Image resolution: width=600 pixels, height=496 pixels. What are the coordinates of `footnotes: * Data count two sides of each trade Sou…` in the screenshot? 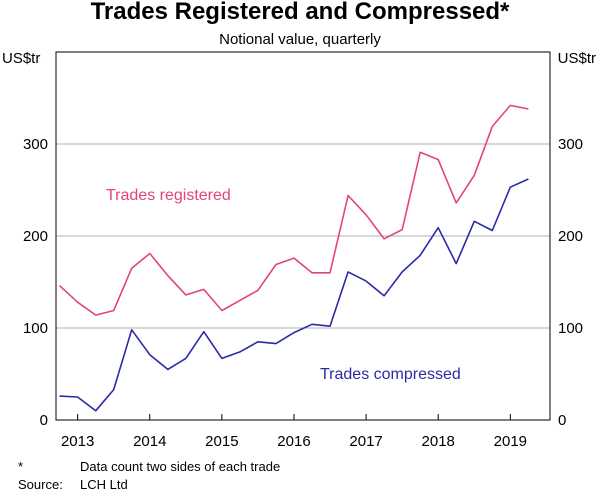 It's located at (149, 476).